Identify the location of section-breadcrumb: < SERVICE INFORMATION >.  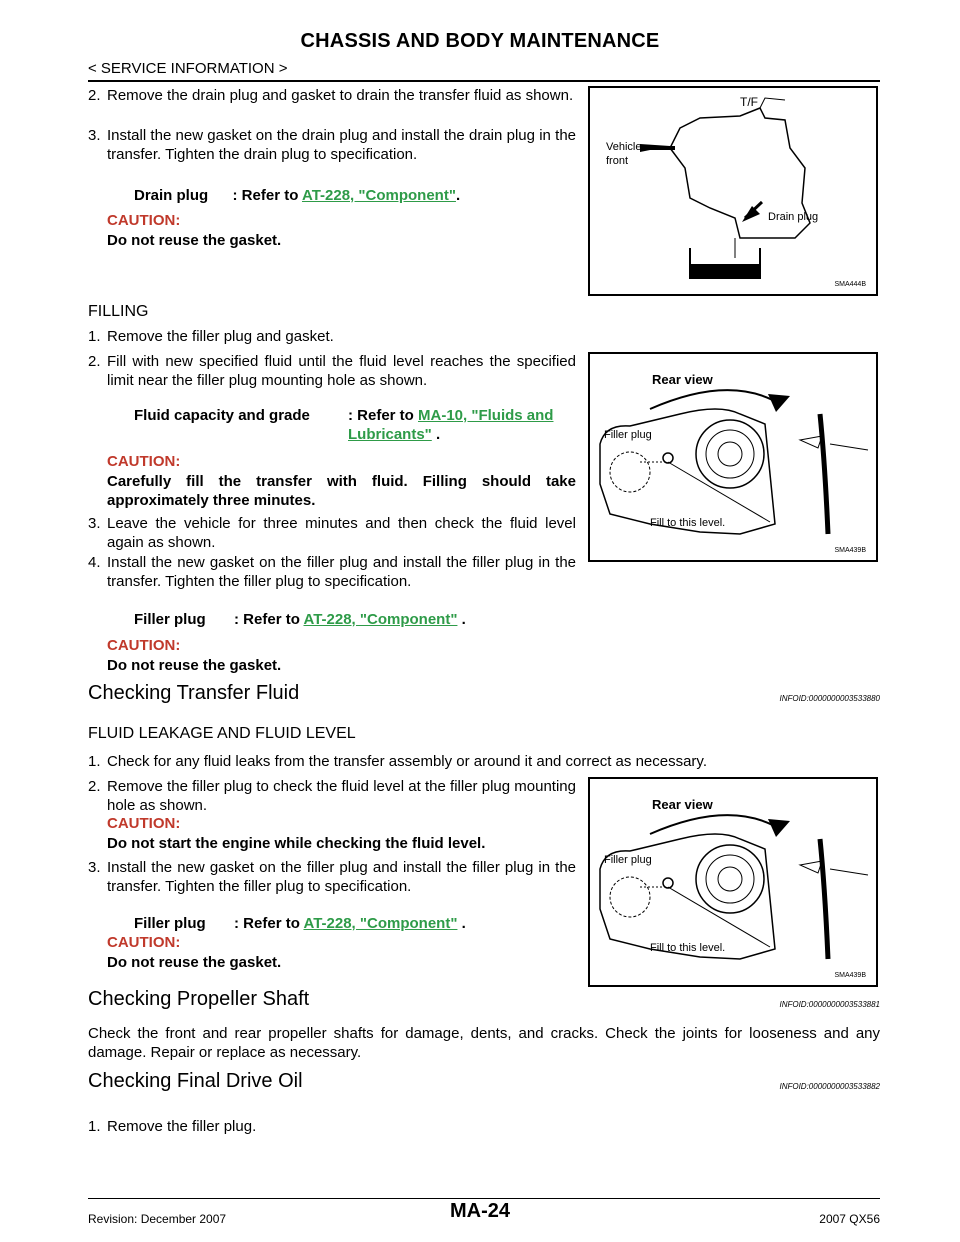
(188, 68).